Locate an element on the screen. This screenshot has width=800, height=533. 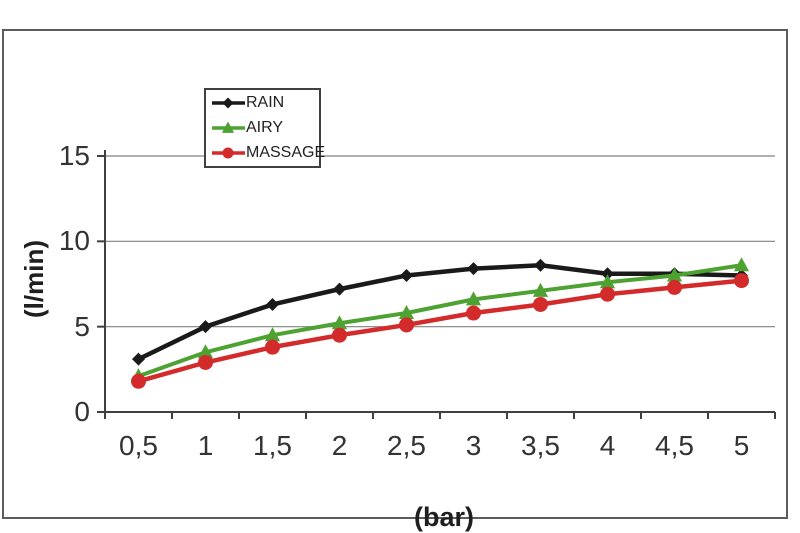
rain-series-marker-icon is located at coordinates (228, 103).